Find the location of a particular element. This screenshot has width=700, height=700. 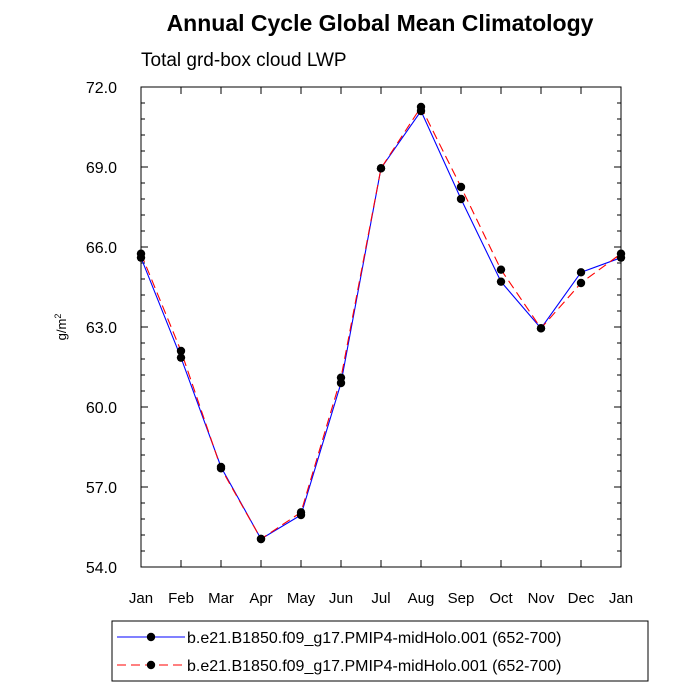

y-tick-label: 66.0 is located at coordinates (101, 248).